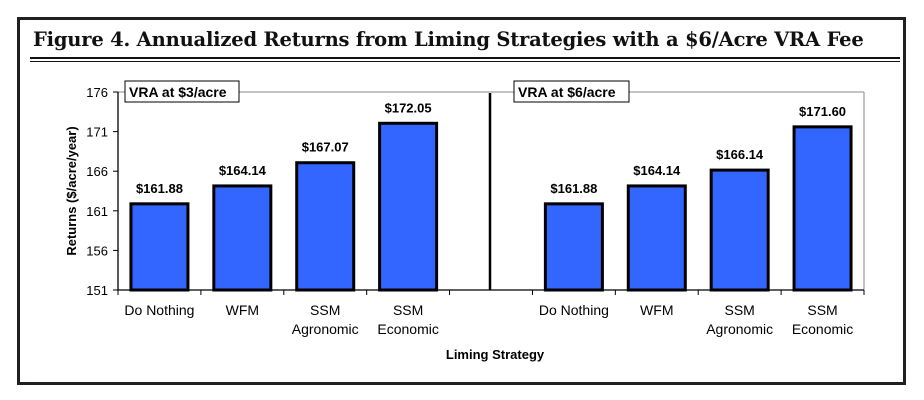 This screenshot has width=924, height=400. Describe the element at coordinates (822, 111) in the screenshot. I see `data-label: $171.60` at that location.